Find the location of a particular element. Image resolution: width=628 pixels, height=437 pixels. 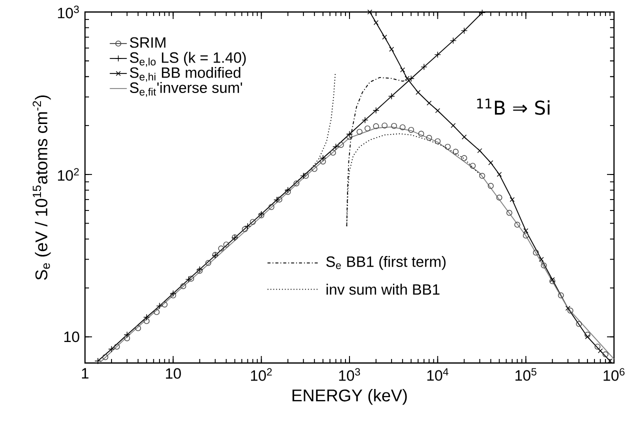

y-tick-label: 10$^{3}$ is located at coordinates (68, 12).